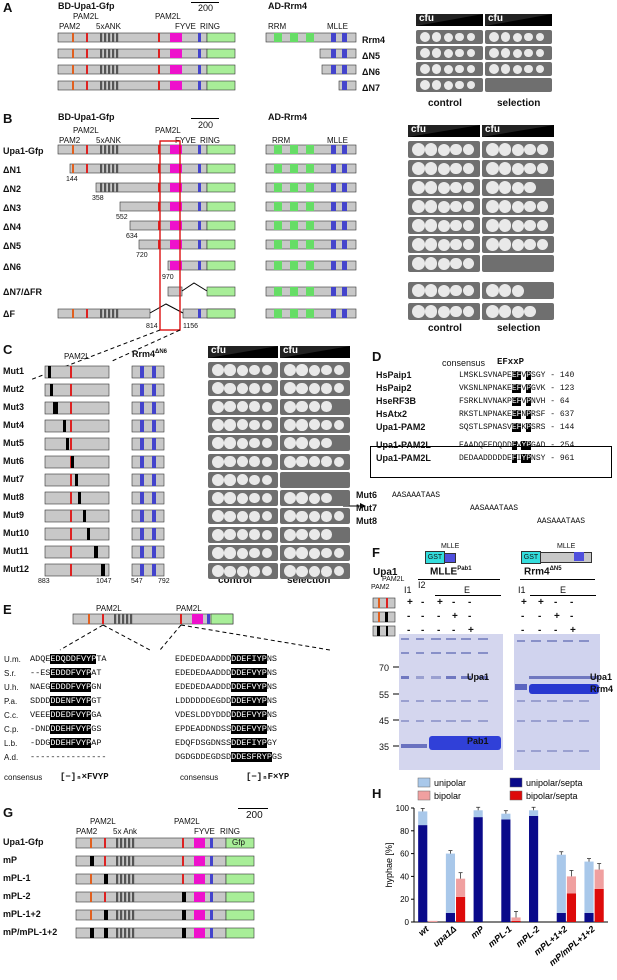 The width and height of the screenshot is (617, 980). I want to click on seq-highlight: DDEFVYP, so click(249, 715).